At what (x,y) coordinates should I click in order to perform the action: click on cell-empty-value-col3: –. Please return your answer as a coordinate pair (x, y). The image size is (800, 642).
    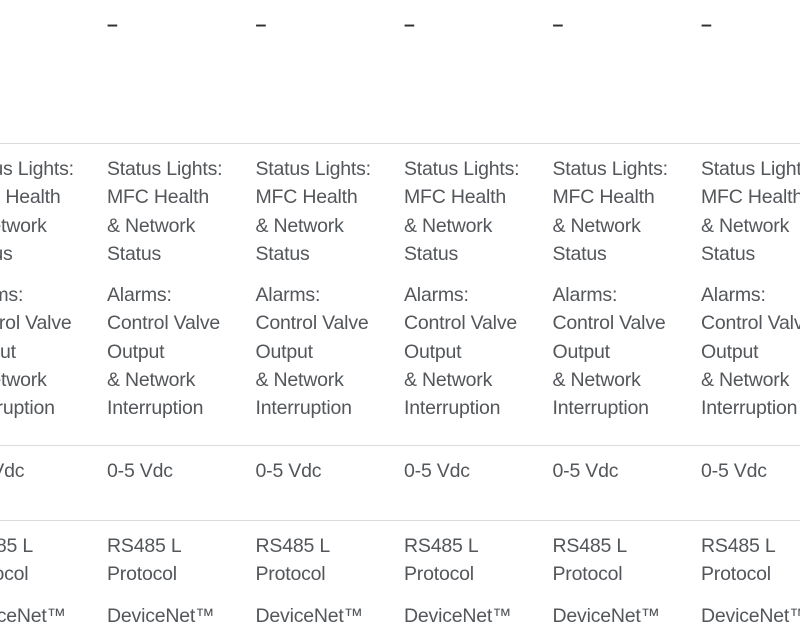
    Looking at the image, I should click on (330, 71).